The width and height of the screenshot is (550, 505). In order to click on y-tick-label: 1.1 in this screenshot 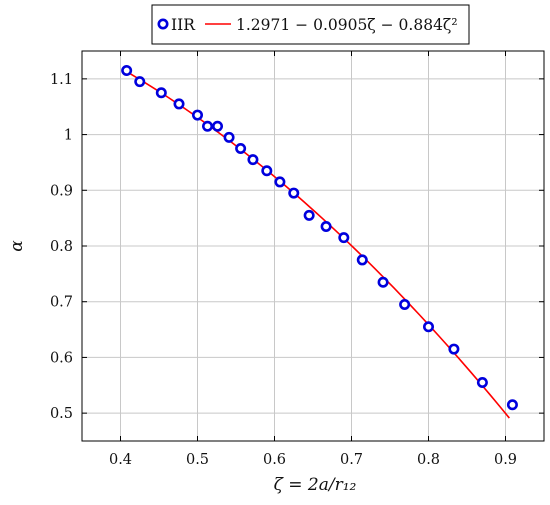, I will do `click(61, 80)`.